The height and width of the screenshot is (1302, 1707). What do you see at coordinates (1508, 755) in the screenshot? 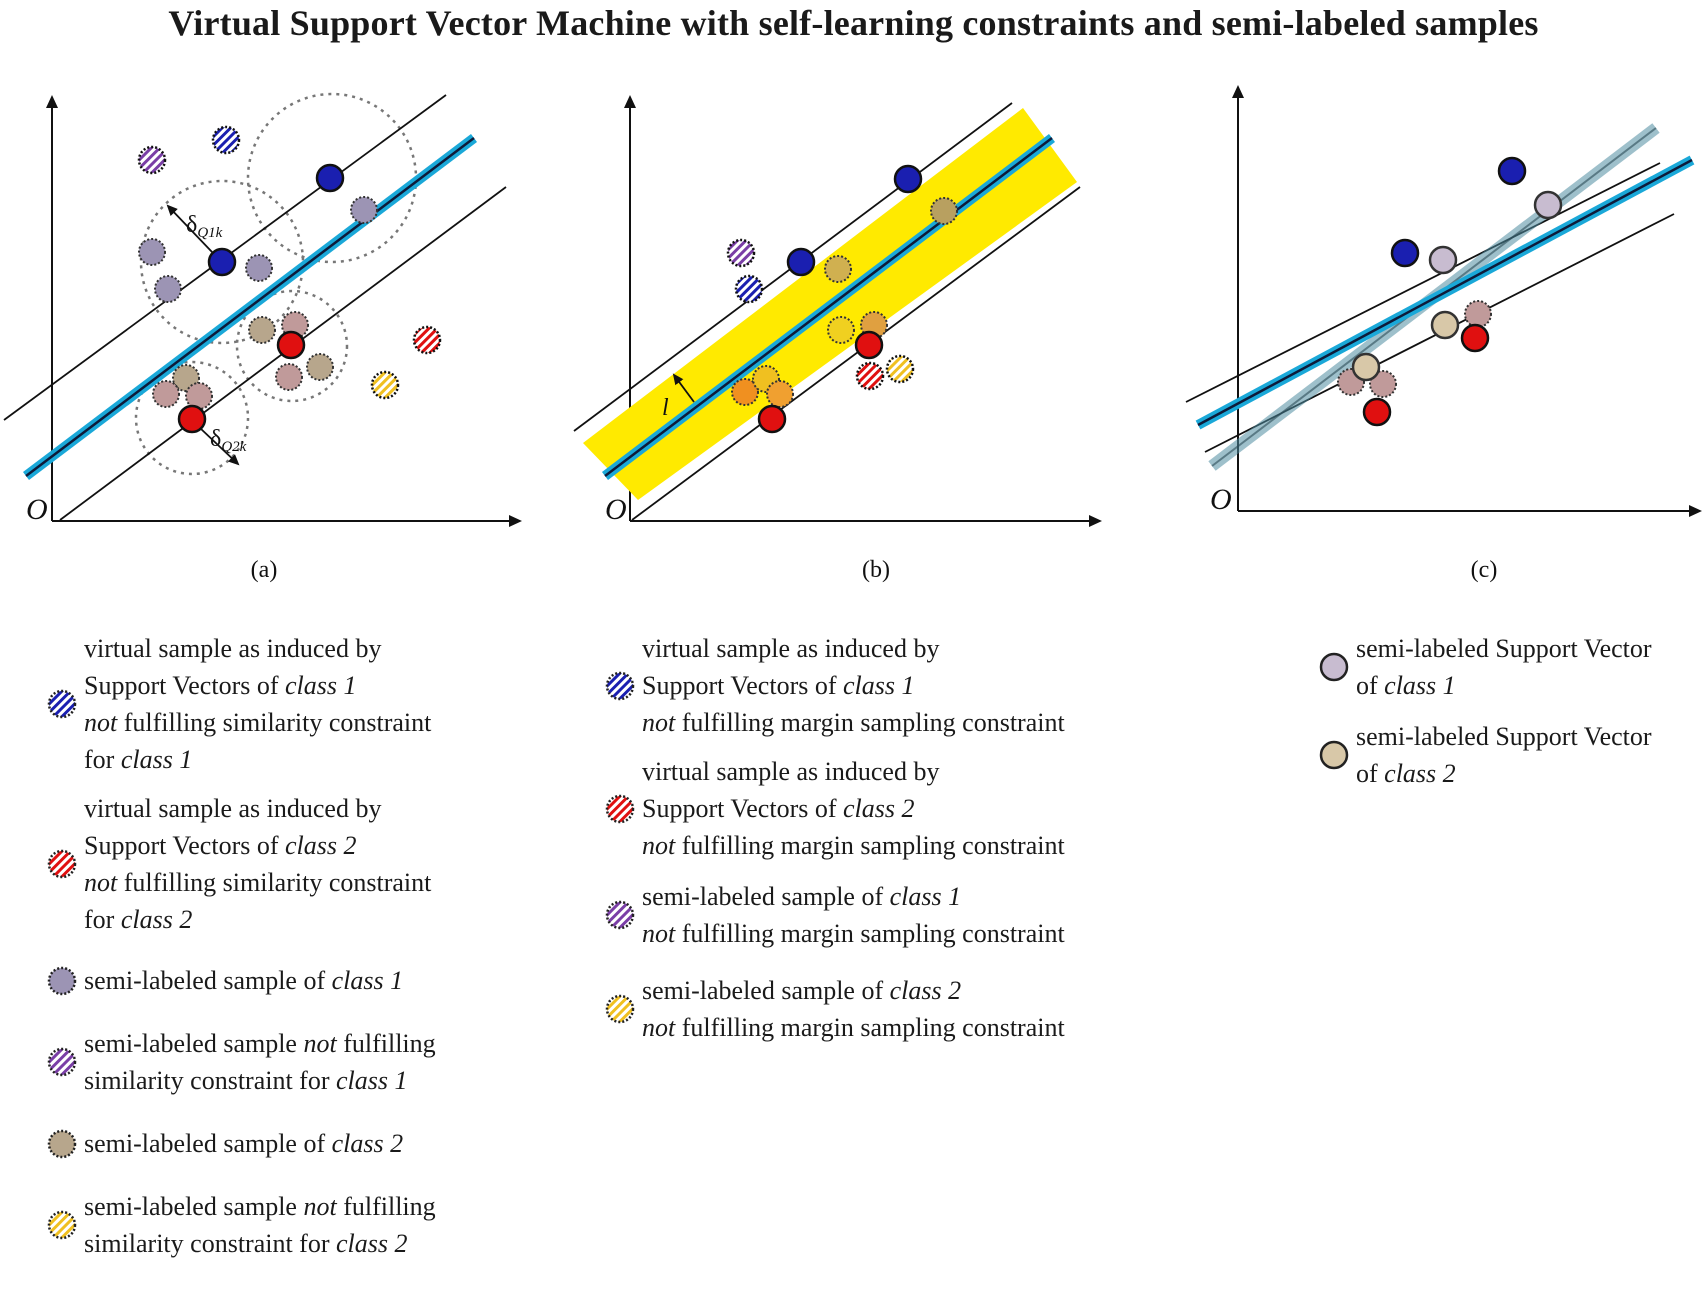
I see `legend-item: semi-labeled Support Vector of class 2` at bounding box center [1508, 755].